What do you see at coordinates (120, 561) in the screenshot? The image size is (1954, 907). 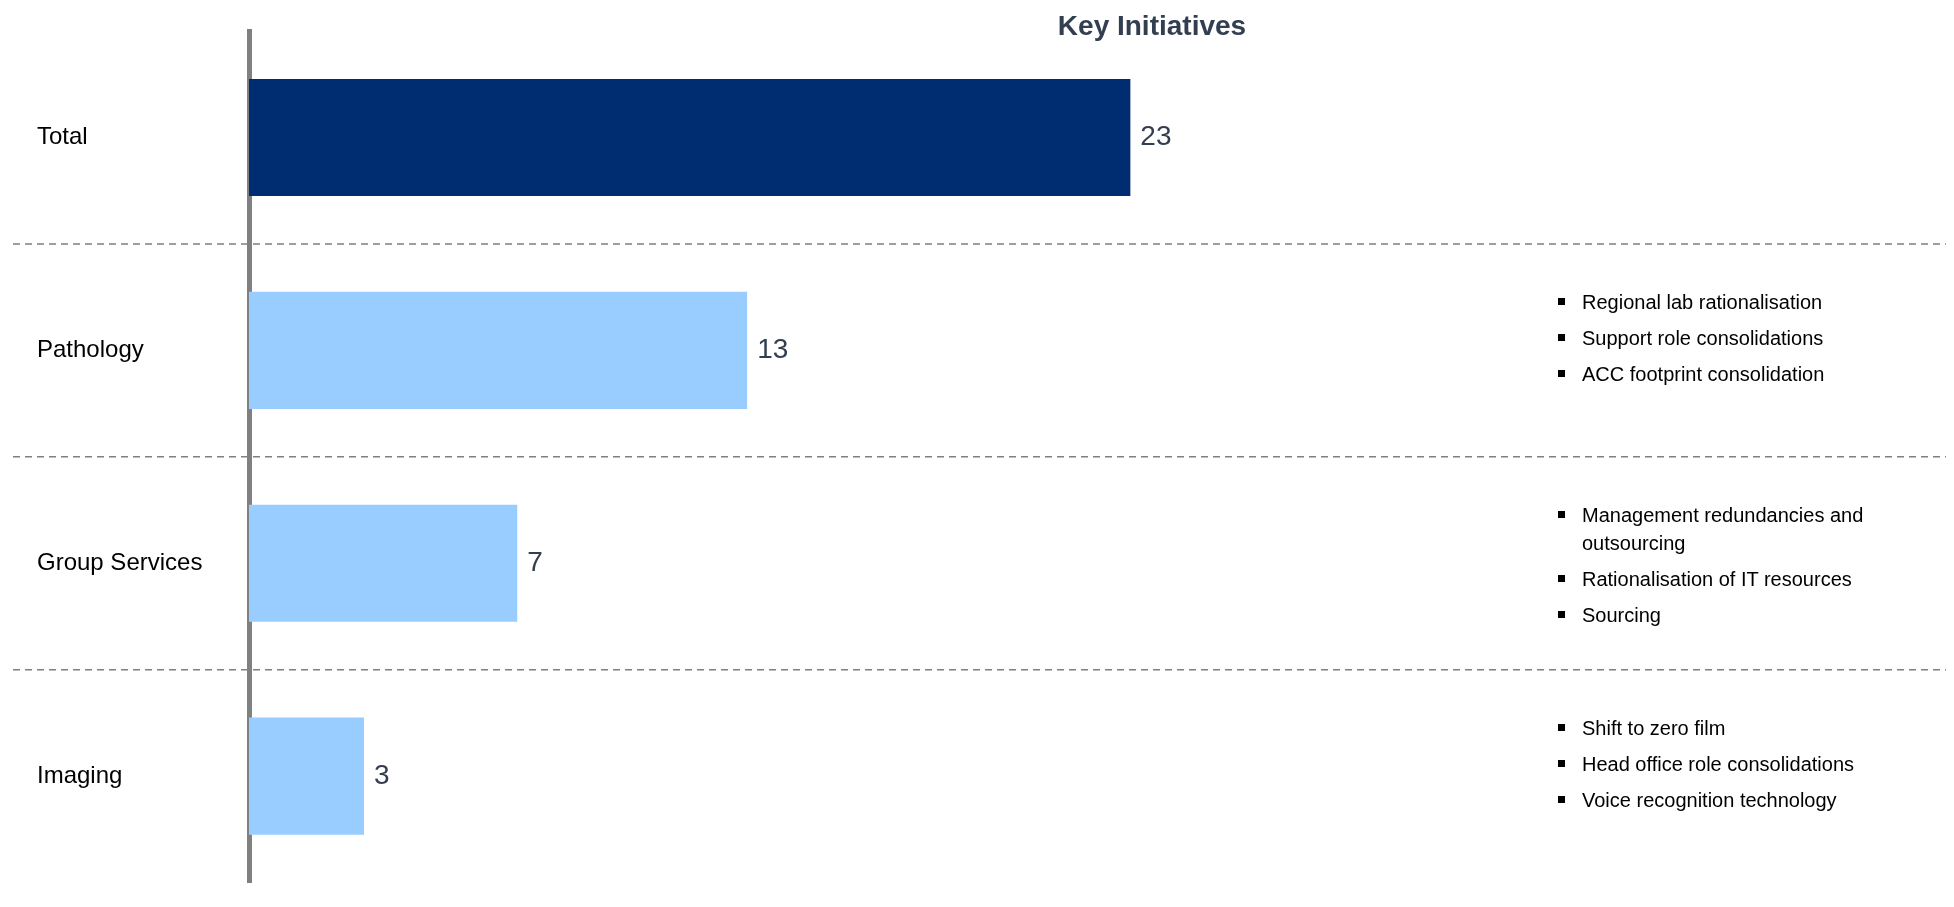 I see `y-tick-label: Group Services` at bounding box center [120, 561].